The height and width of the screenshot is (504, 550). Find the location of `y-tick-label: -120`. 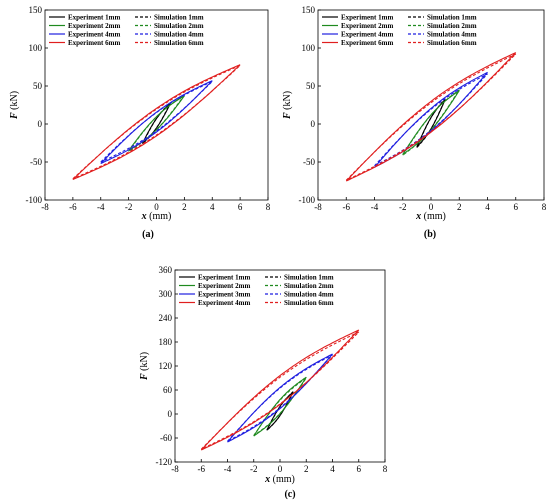

y-tick-label: -120 is located at coordinates (164, 462).